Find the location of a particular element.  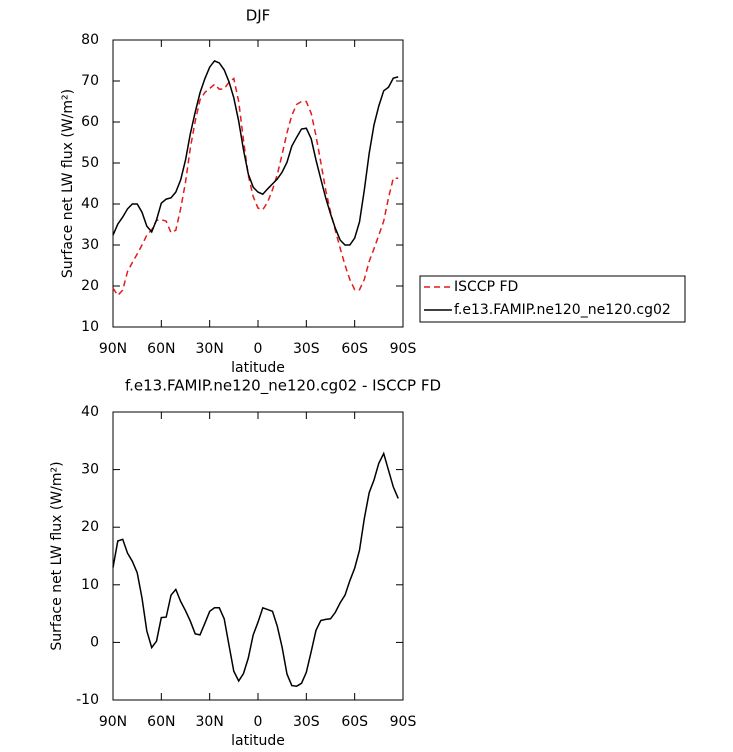

y-tick-label: 60 is located at coordinates (90, 122).